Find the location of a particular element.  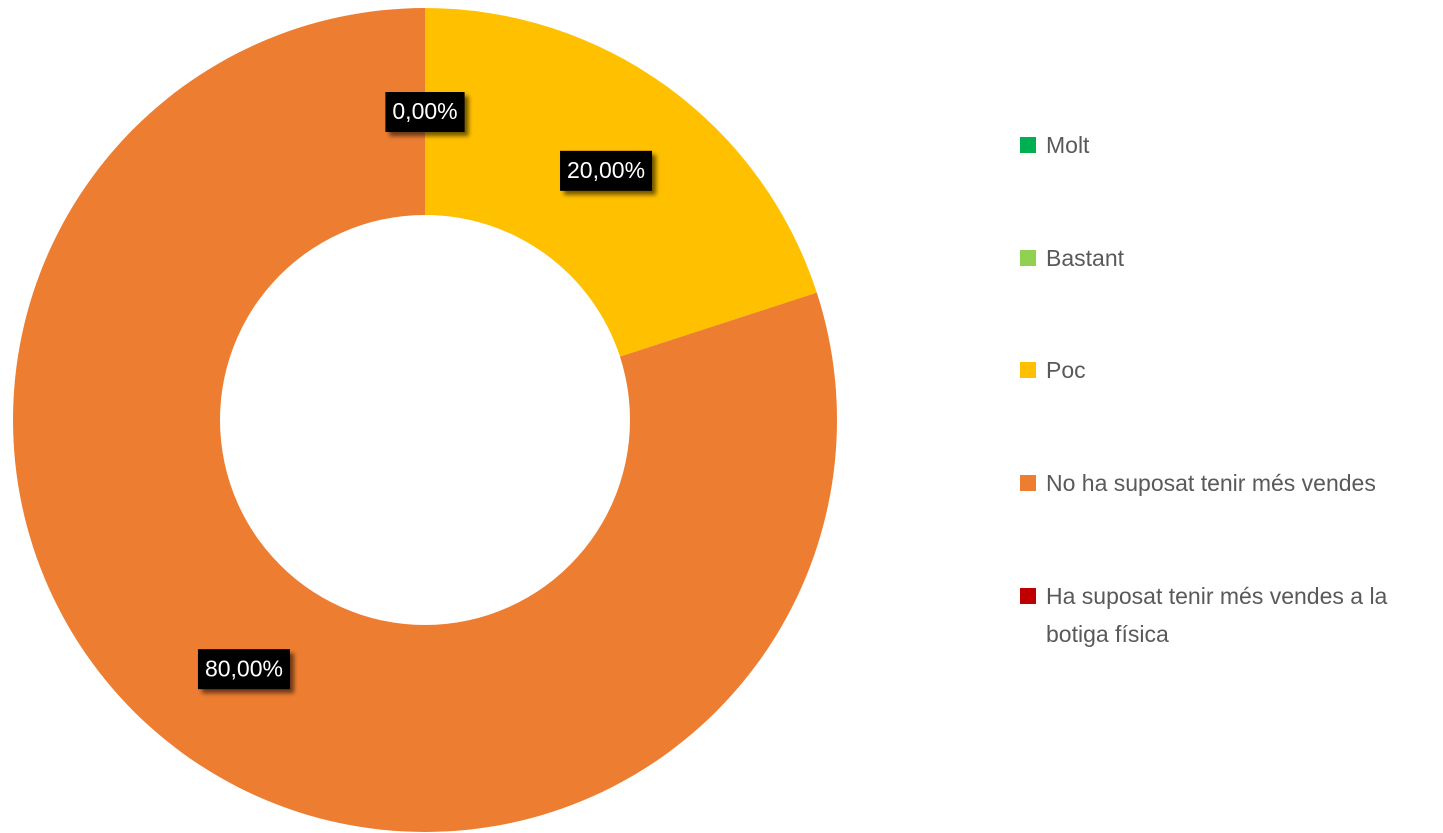

legend-label: No ha suposat tenir més vendes is located at coordinates (1211, 483).